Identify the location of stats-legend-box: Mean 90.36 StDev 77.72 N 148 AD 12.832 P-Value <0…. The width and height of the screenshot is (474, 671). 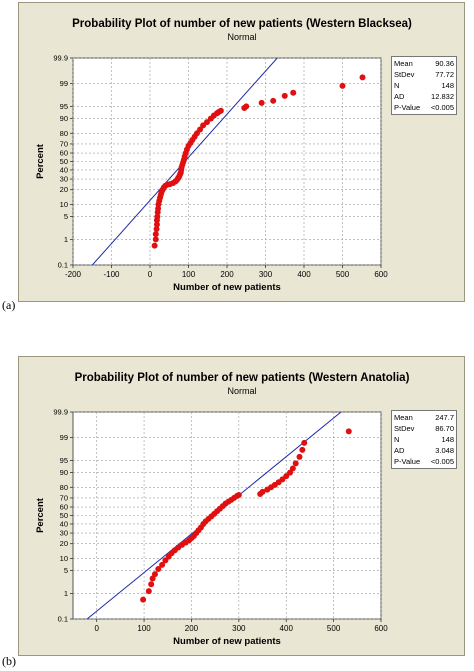
(424, 85).